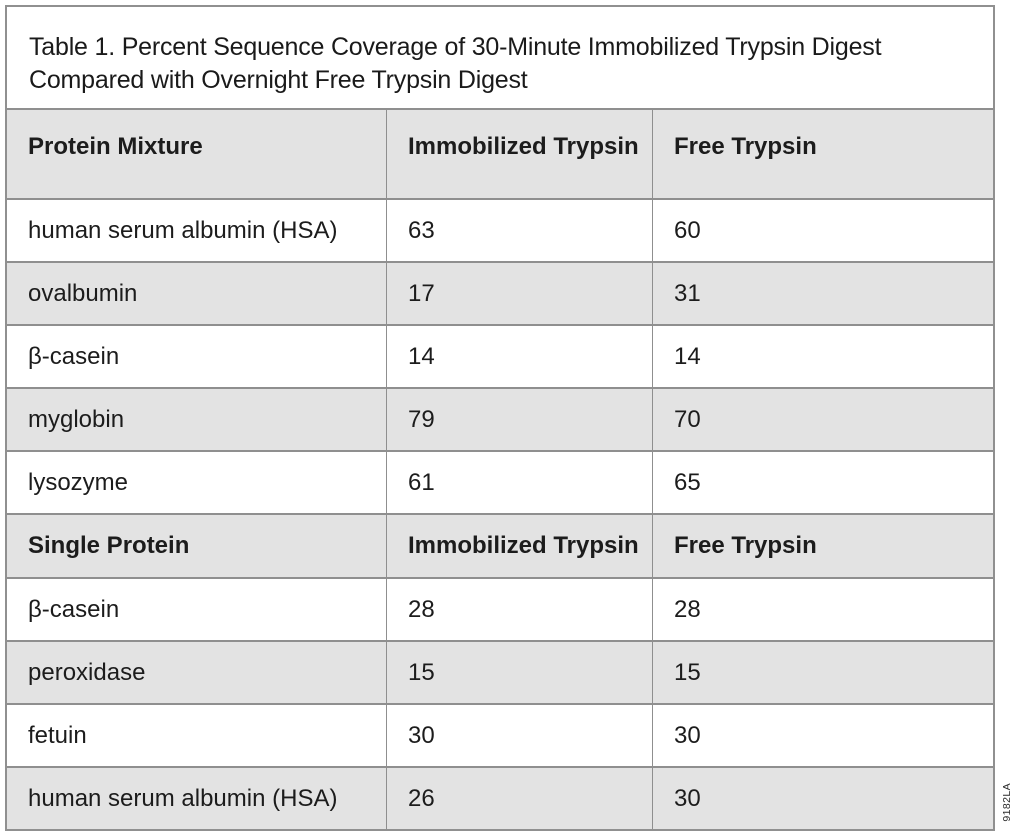 The image size is (1018, 834). What do you see at coordinates (822, 418) in the screenshot?
I see `coverage-value-cell: 70` at bounding box center [822, 418].